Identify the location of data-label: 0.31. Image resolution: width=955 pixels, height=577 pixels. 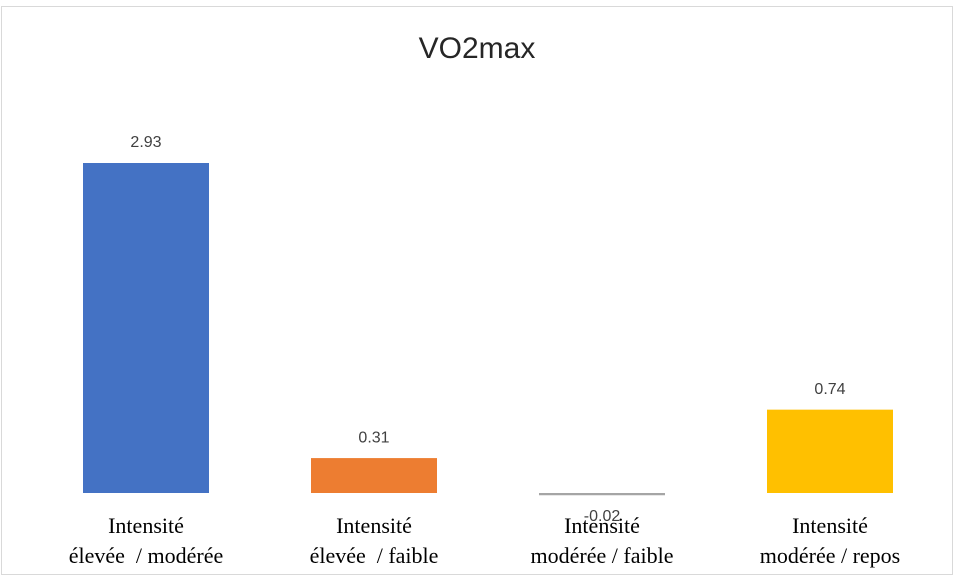
(373, 437).